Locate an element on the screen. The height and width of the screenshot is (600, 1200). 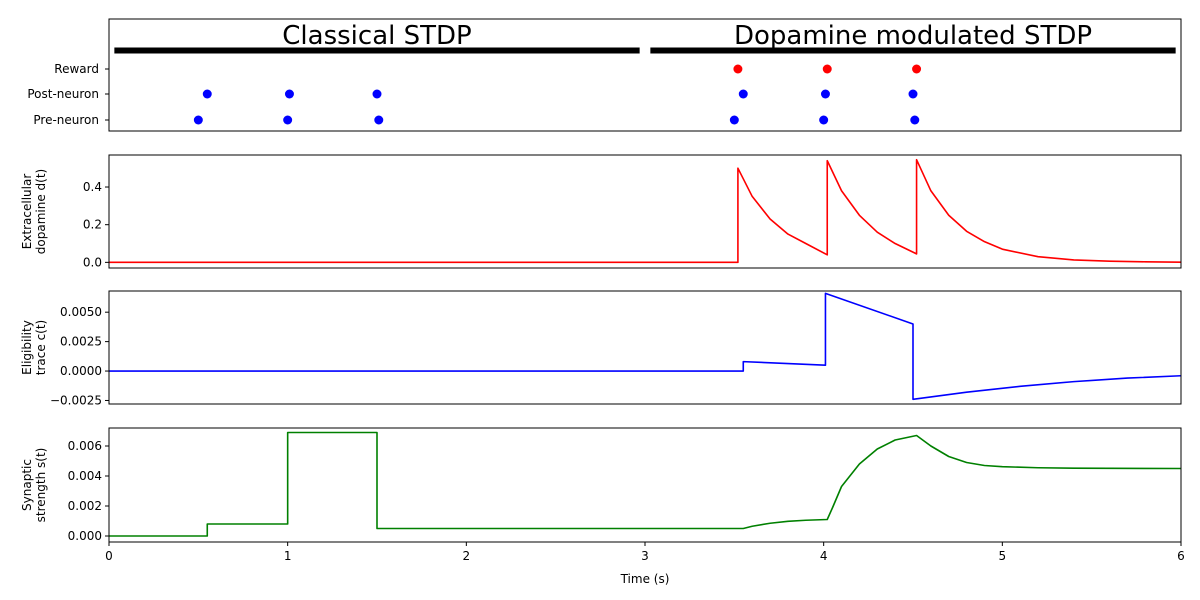
y-tick-label: 0.0 is located at coordinates (92, 262).